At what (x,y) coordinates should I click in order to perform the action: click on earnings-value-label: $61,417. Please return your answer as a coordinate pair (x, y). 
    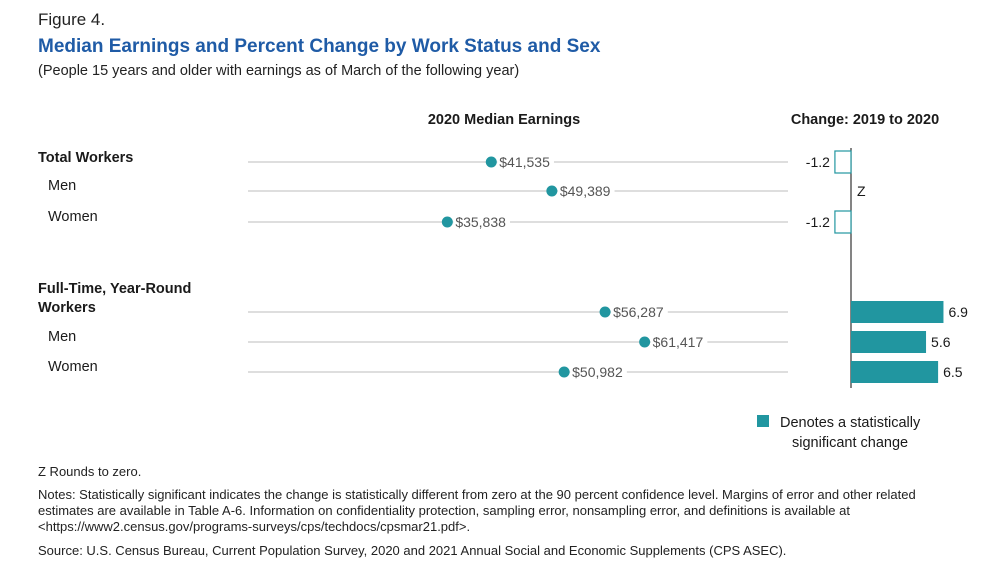
    Looking at the image, I should click on (678, 342).